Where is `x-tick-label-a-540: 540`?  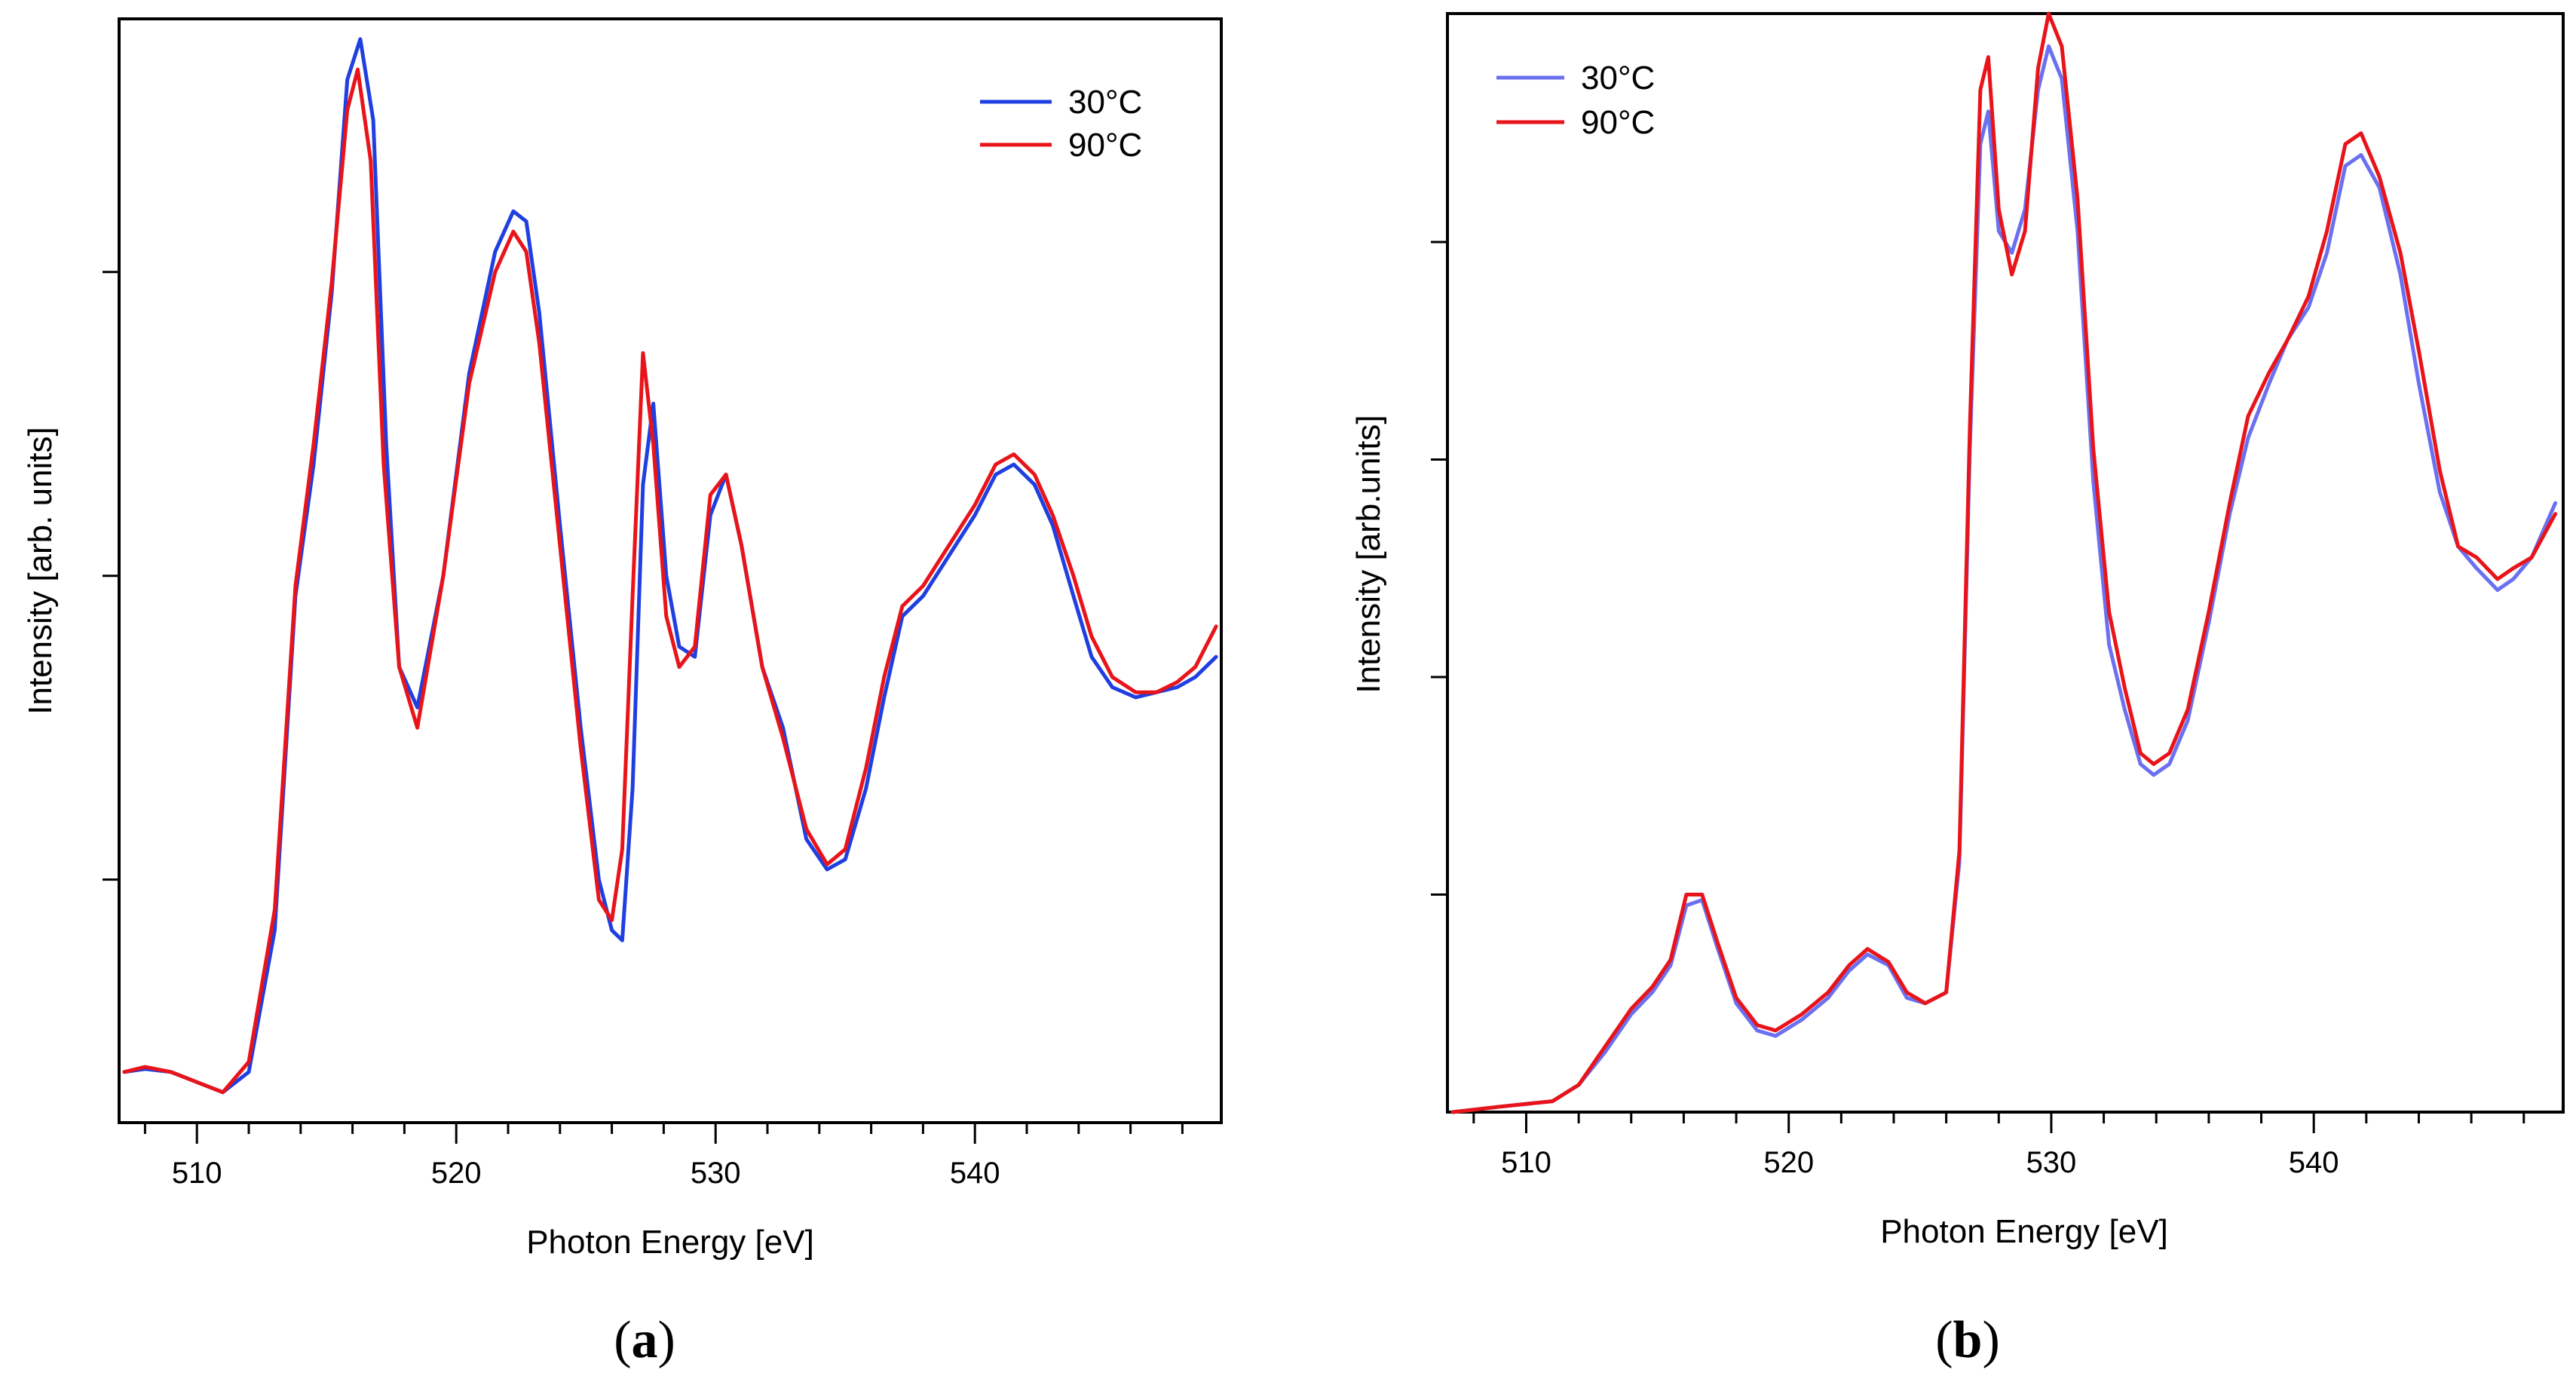 x-tick-label-a-540: 540 is located at coordinates (975, 1173).